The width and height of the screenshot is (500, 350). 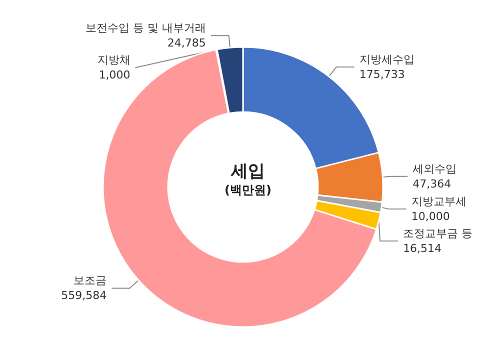 I want to click on text: (백만원), so click(x=248, y=190).